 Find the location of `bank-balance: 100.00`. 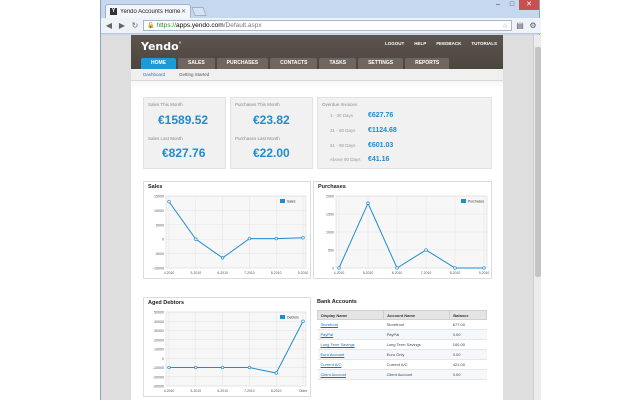

bank-balance: 100.00 is located at coordinates (468, 344).